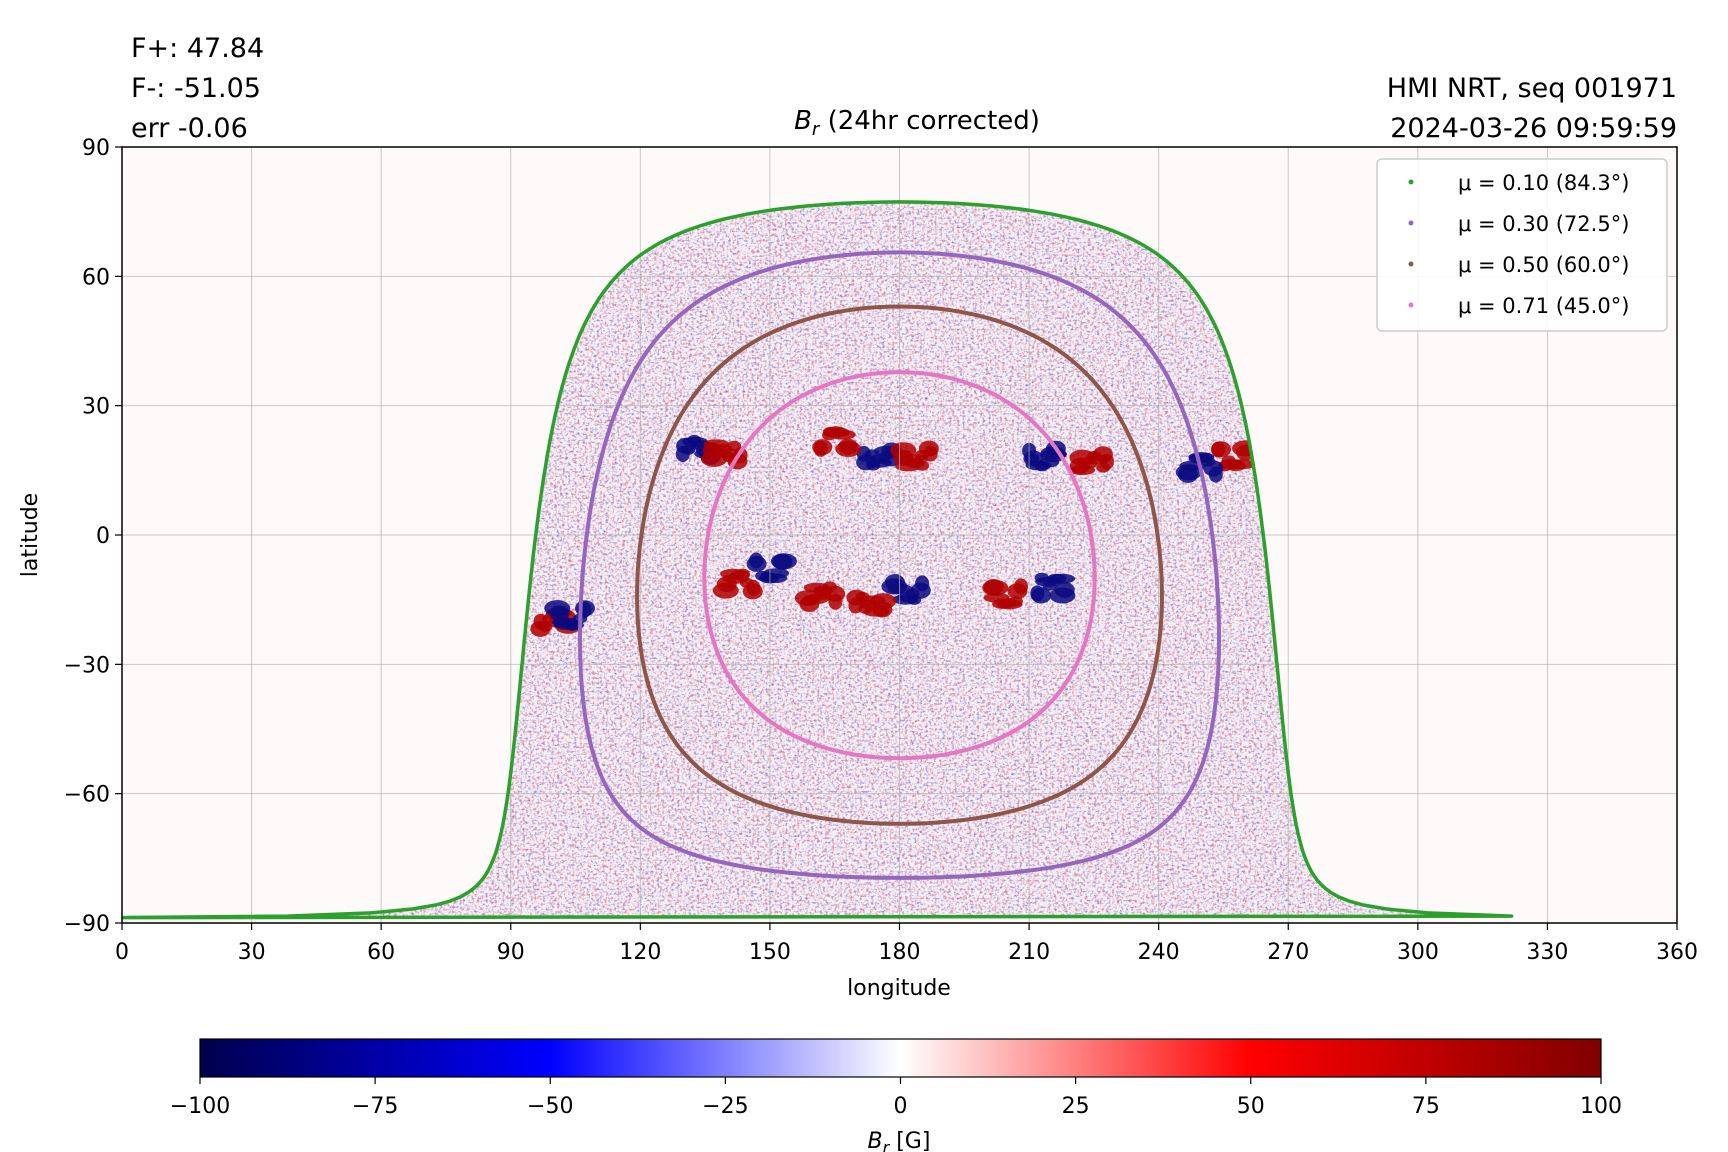  I want to click on x-tick-label: 30, so click(252, 952).